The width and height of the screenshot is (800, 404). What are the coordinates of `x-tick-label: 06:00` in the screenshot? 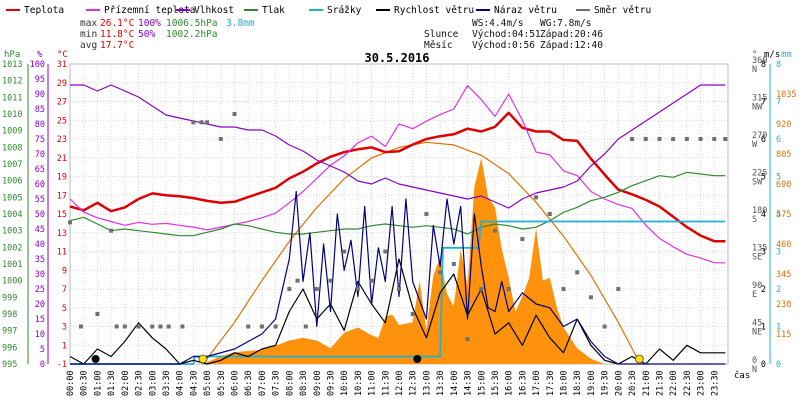 It's located at (236, 383).